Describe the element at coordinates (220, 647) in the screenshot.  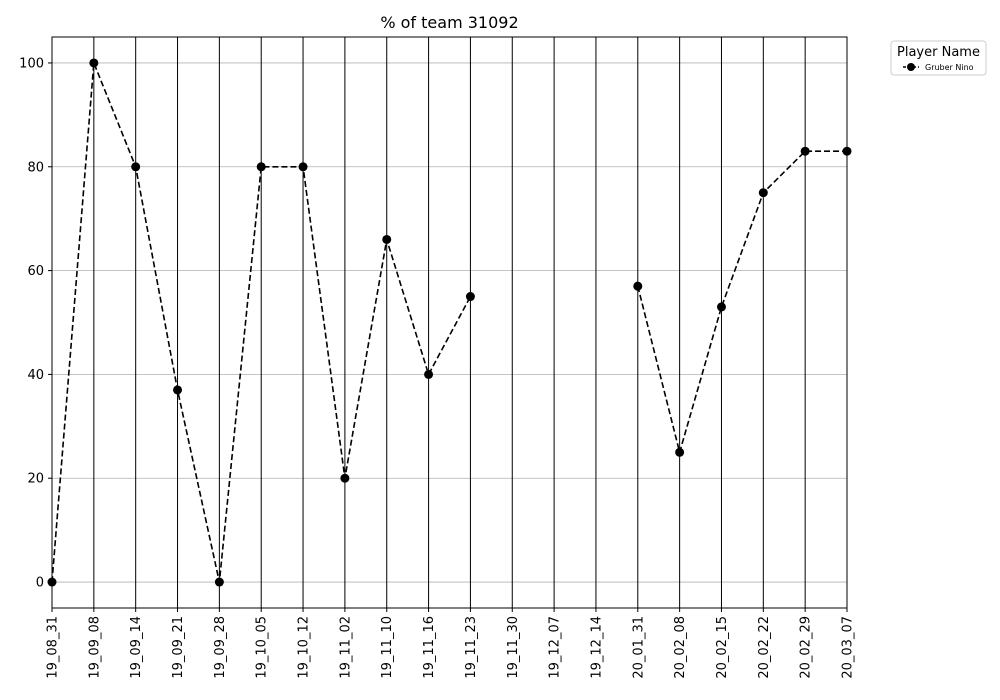
I see `x-tick-label: 19_09_28` at that location.